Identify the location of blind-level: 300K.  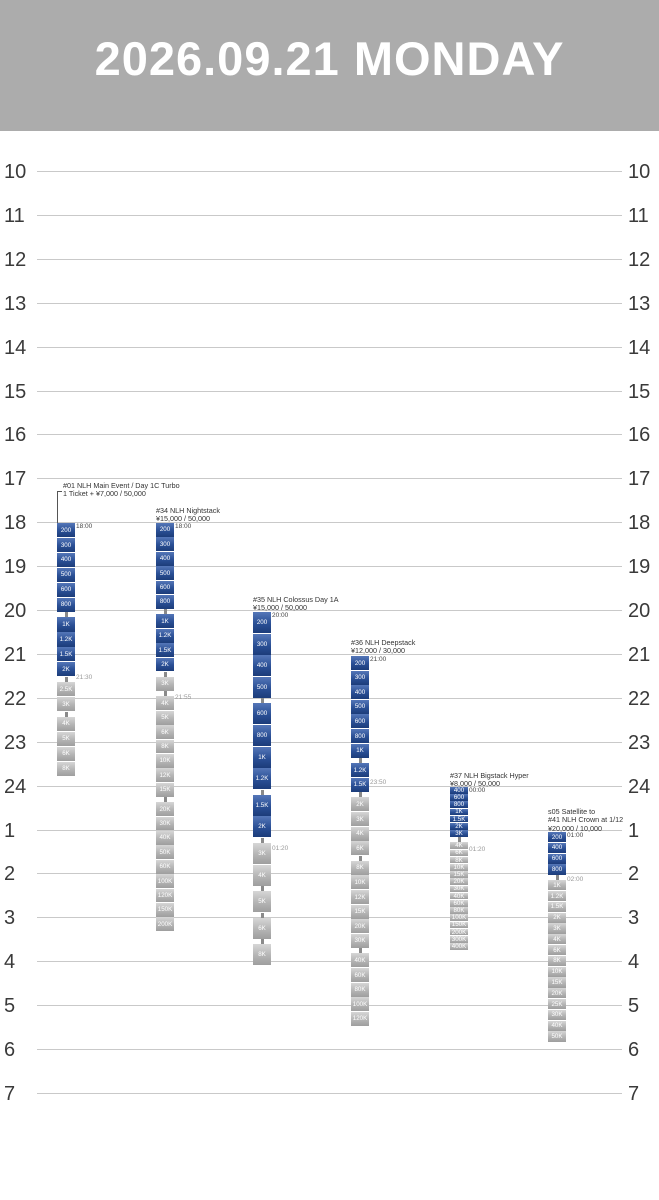
(459, 939).